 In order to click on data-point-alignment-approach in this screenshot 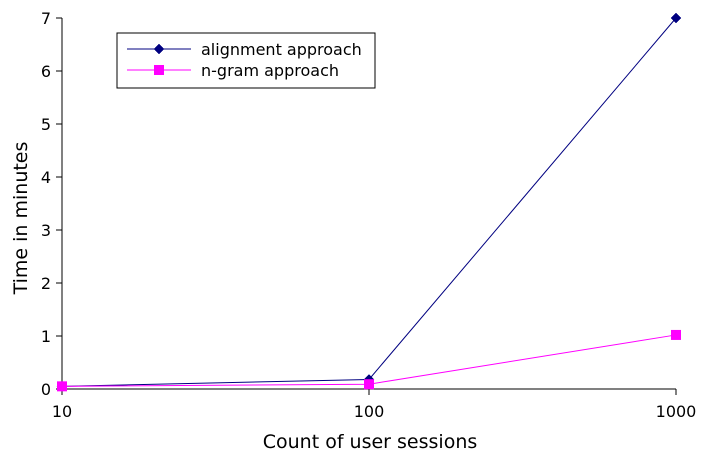, I will do `click(676, 18)`.